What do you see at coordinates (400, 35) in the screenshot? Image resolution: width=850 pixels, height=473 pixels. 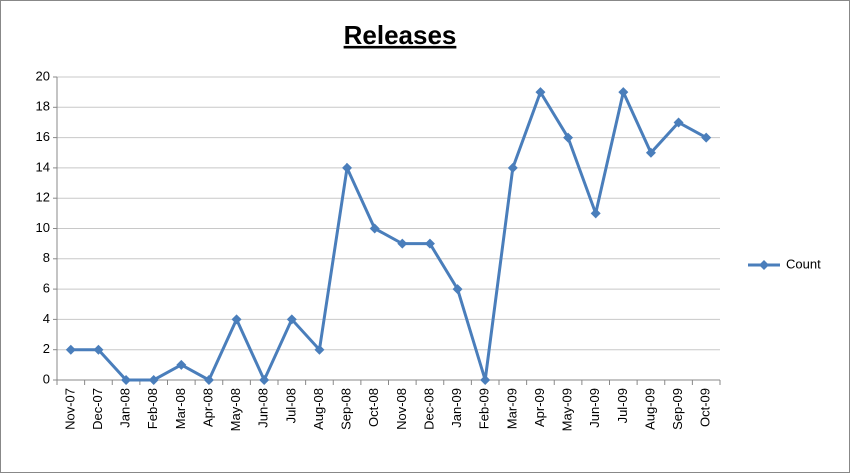 I see `chart-title: Releases` at bounding box center [400, 35].